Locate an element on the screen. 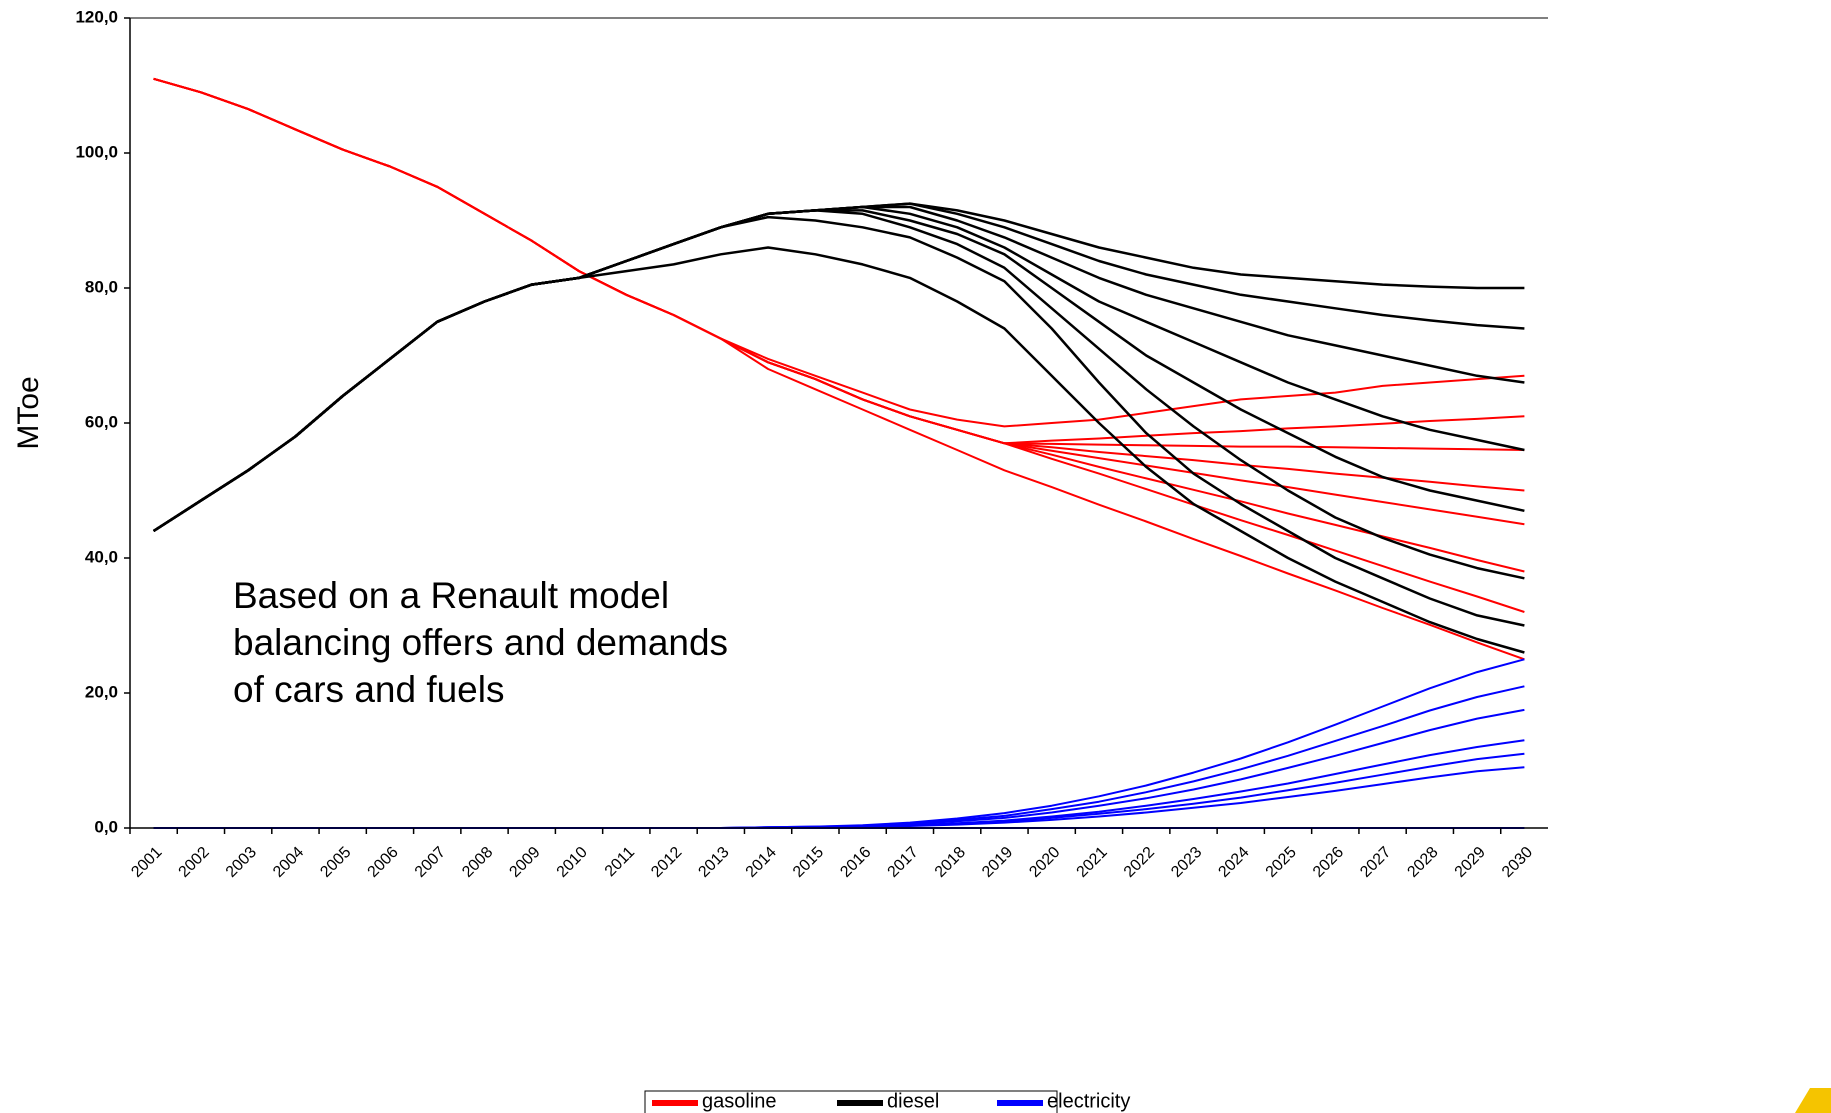 The width and height of the screenshot is (1831, 1113). x-tick-label: 2003 is located at coordinates (241, 862).